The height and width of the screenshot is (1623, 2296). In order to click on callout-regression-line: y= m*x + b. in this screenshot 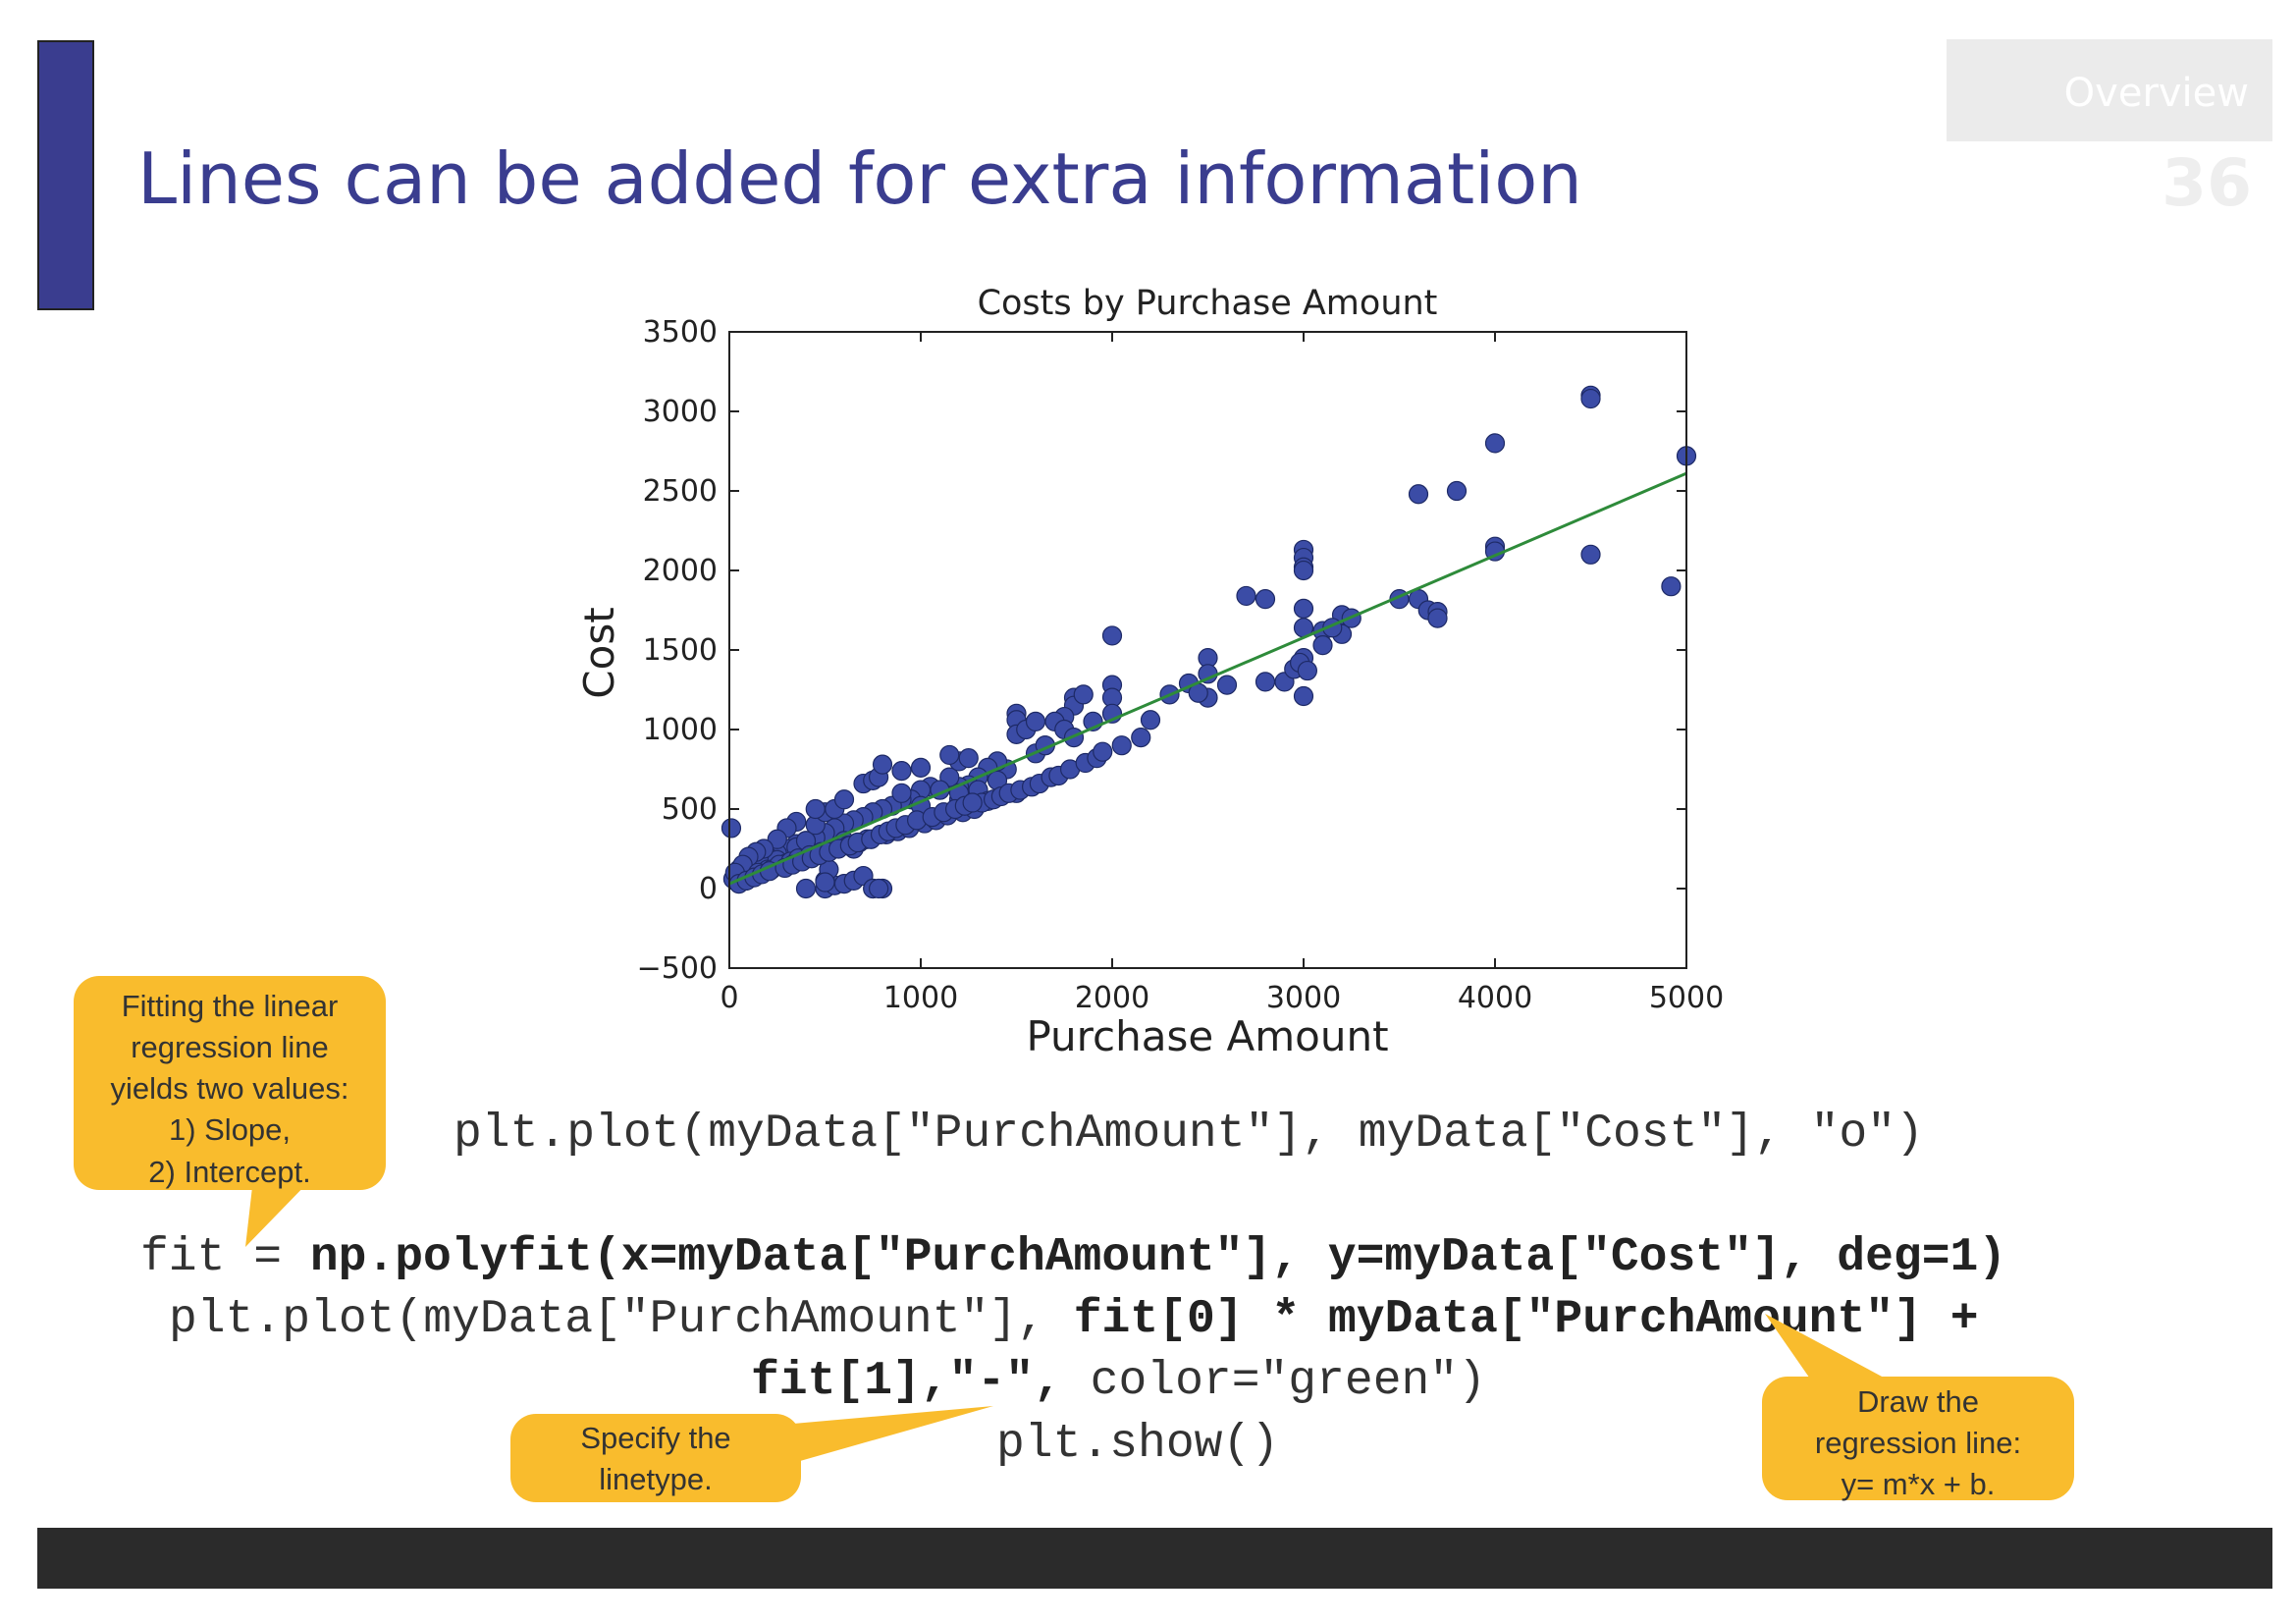, I will do `click(1918, 1484)`.